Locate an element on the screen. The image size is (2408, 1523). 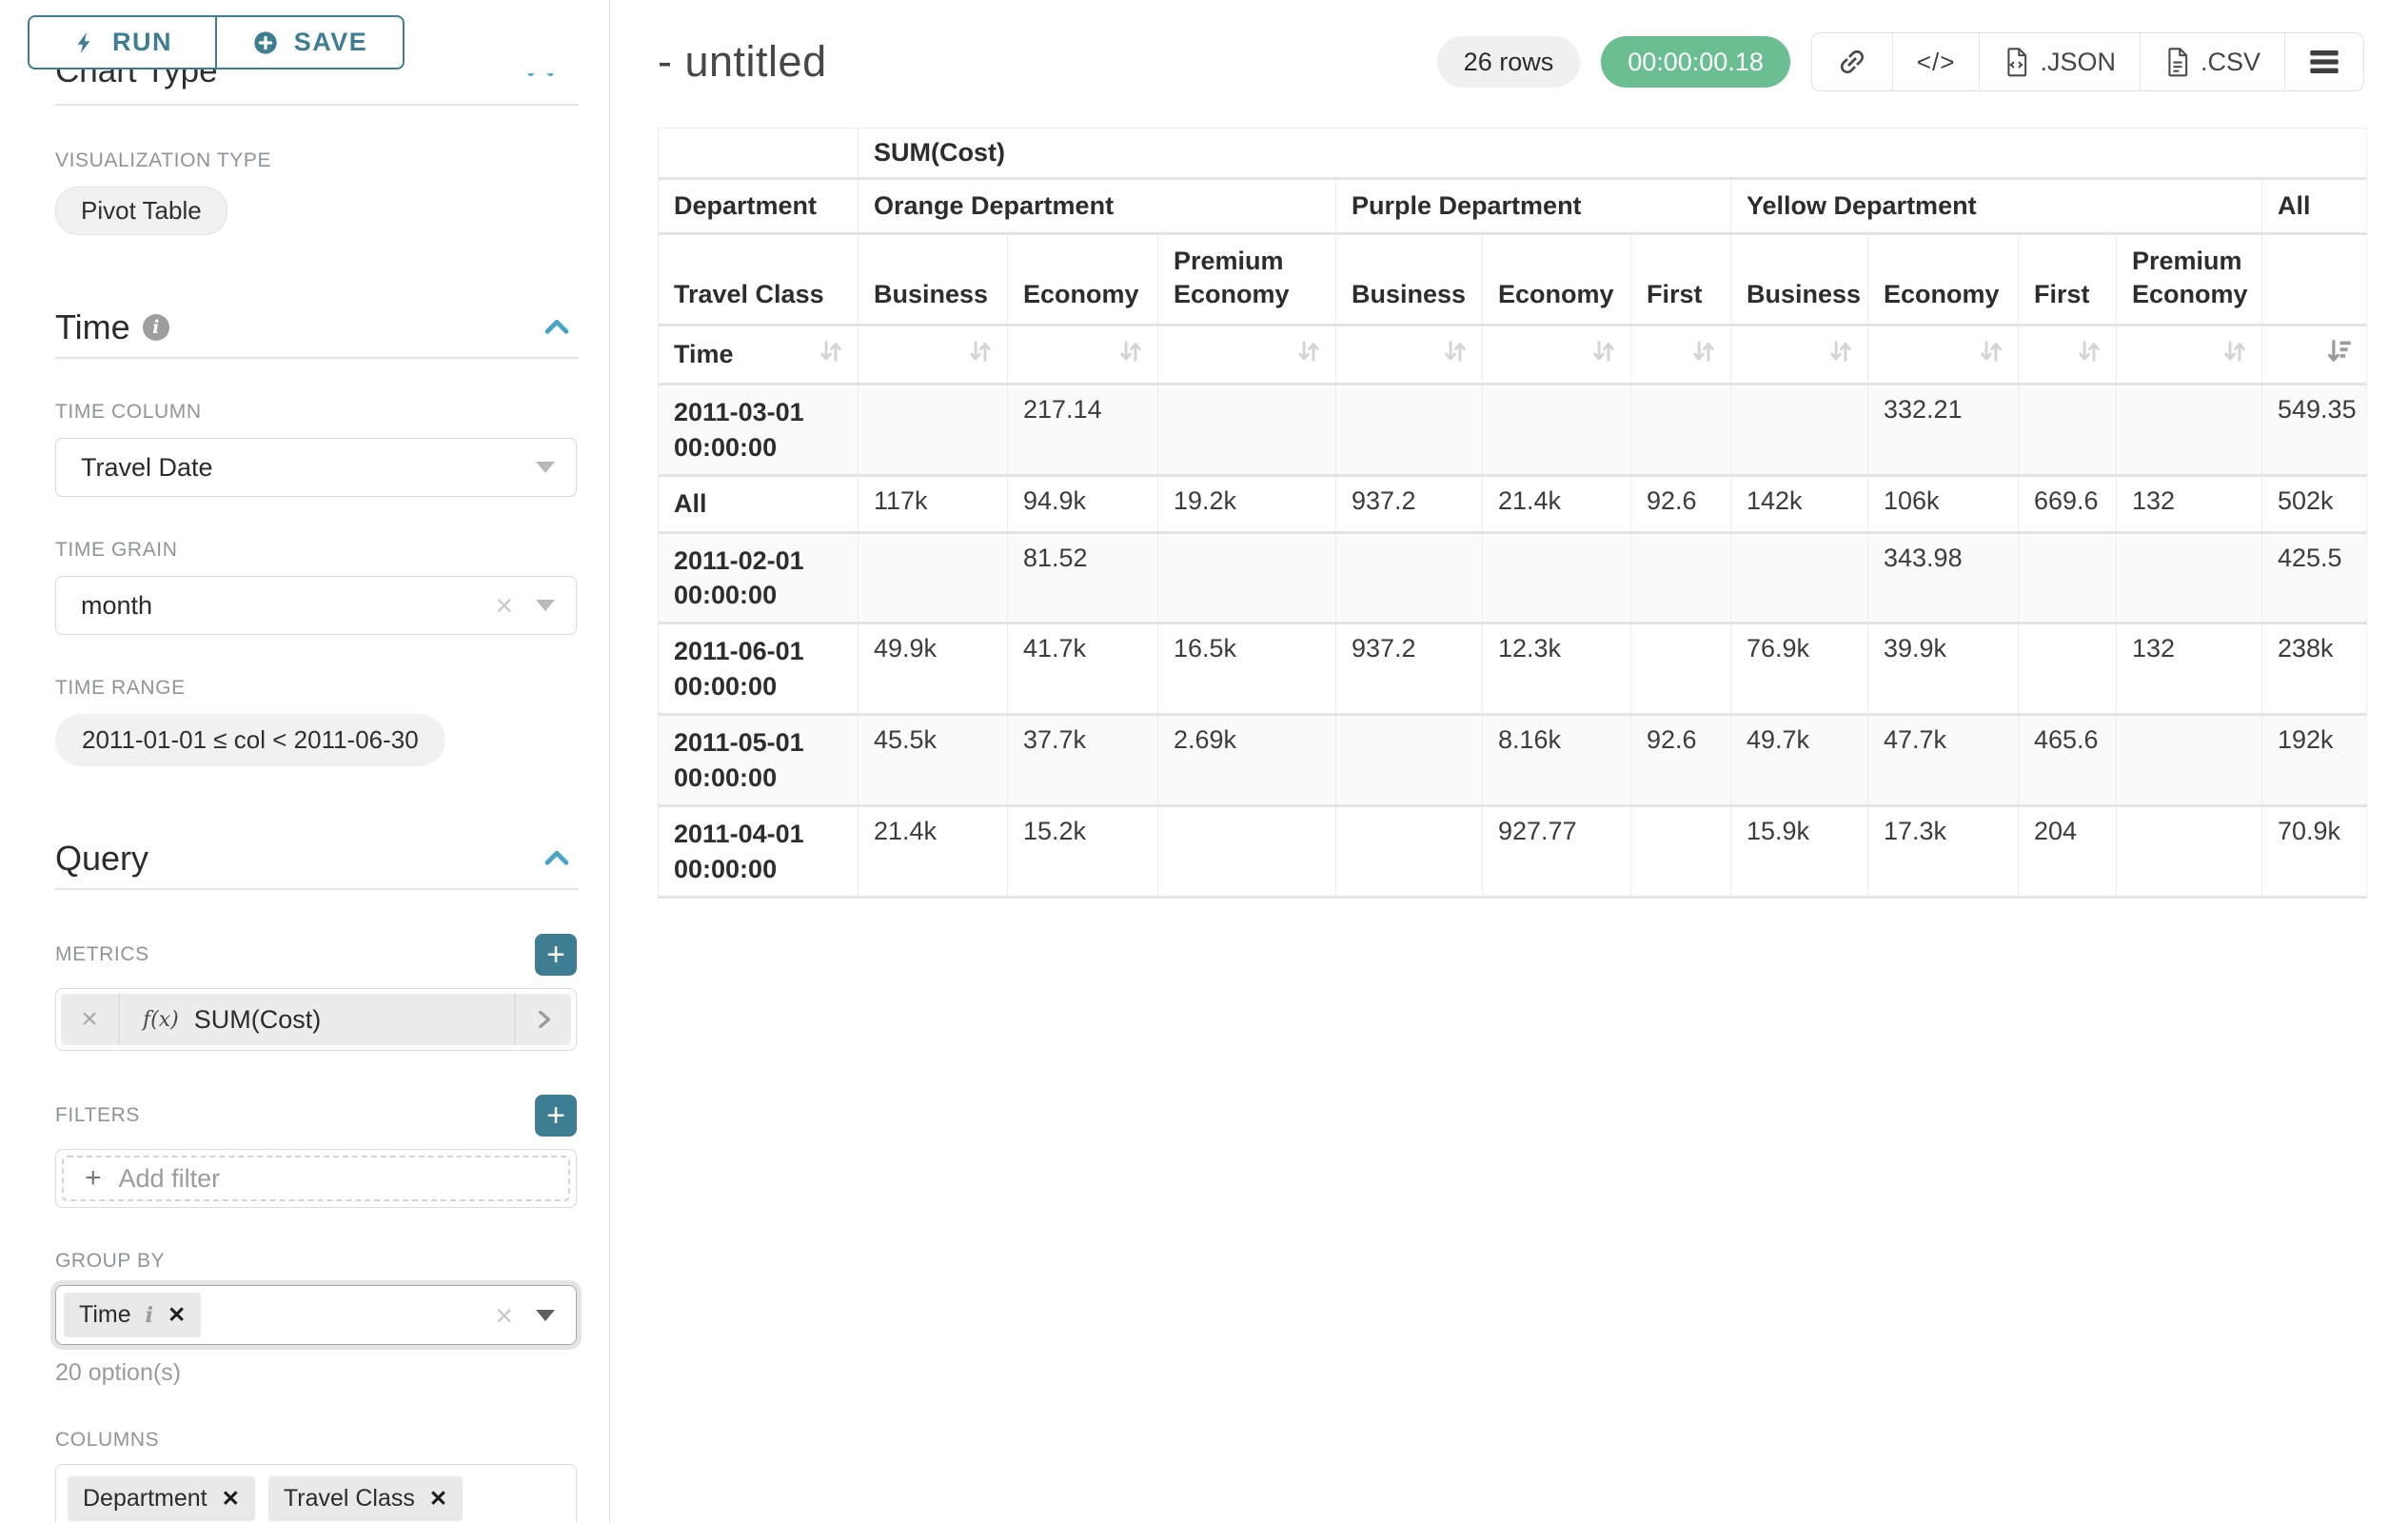
save-button: SAVE is located at coordinates (310, 42).